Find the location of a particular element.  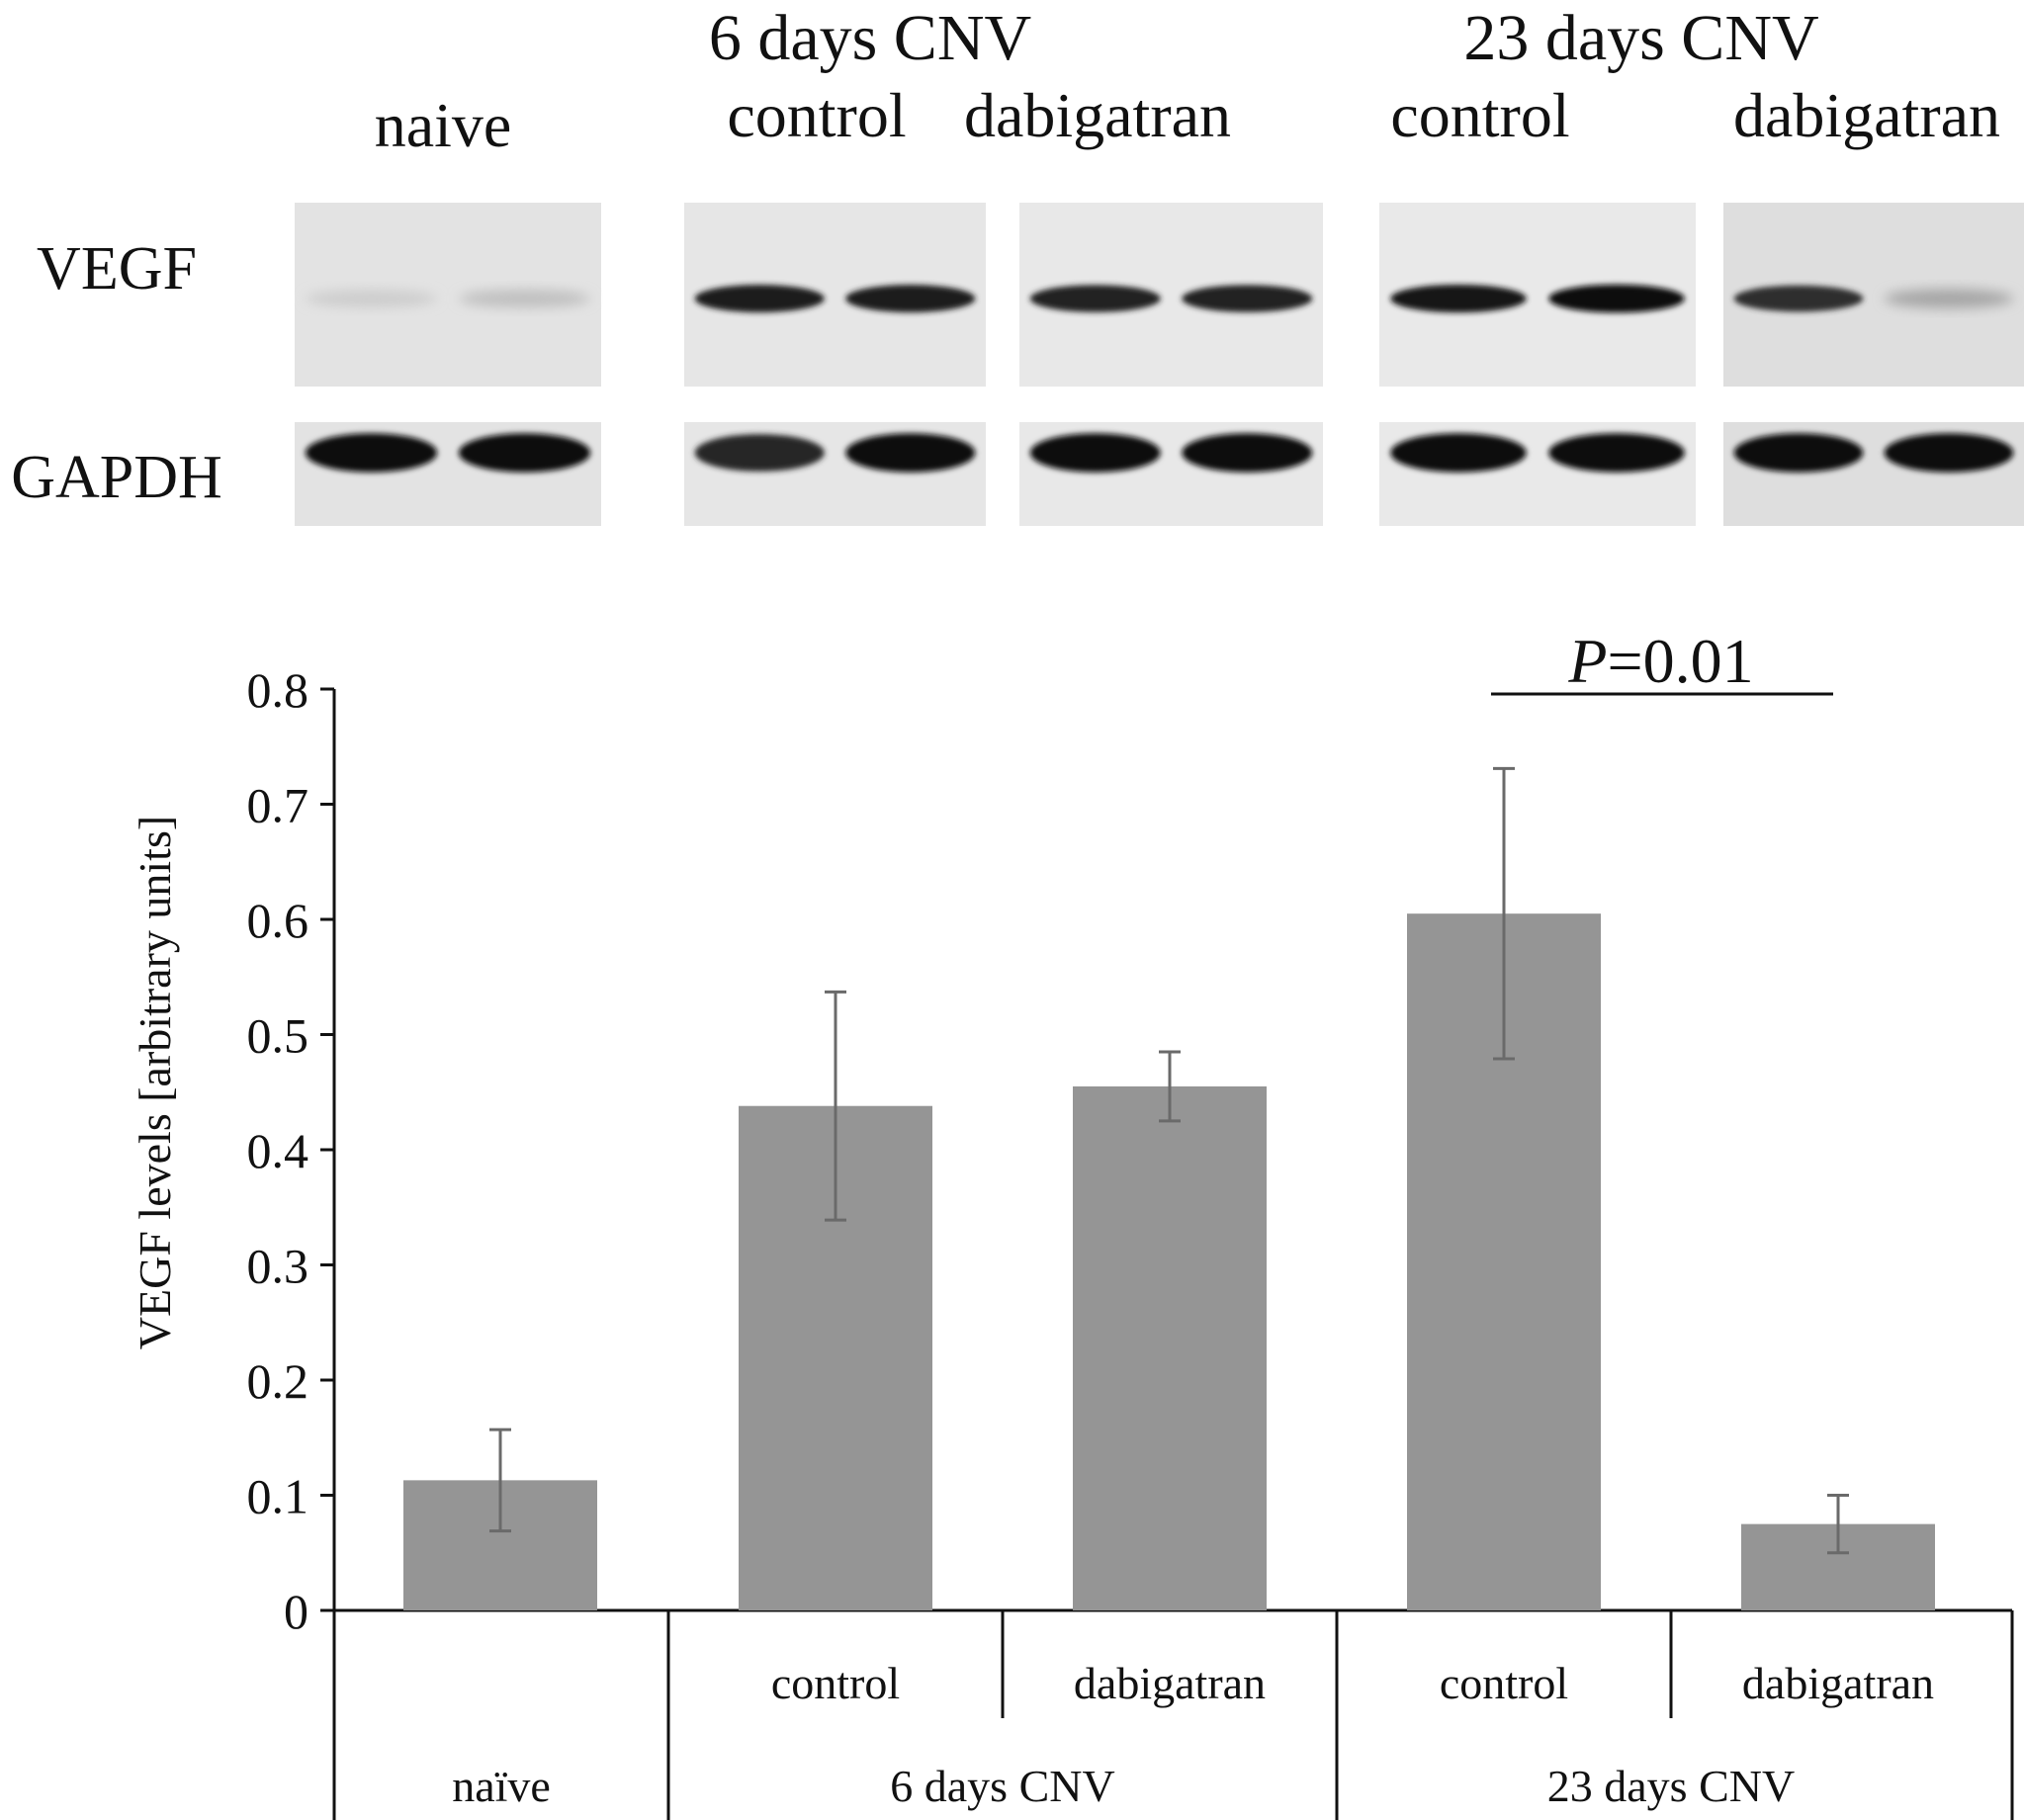

x-group-label: naïve is located at coordinates (502, 1786).